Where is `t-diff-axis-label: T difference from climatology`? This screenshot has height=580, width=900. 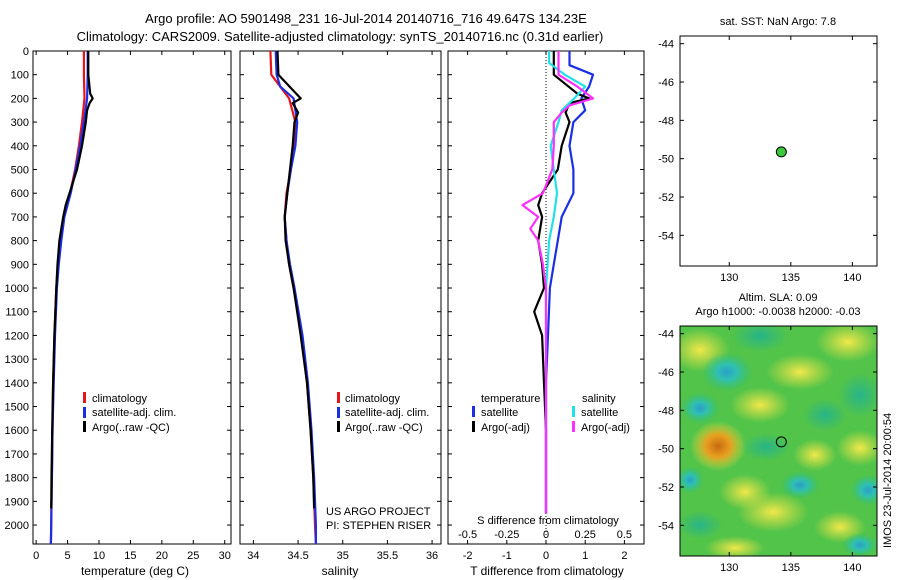 t-diff-axis-label: T difference from climatology is located at coordinates (547, 571).